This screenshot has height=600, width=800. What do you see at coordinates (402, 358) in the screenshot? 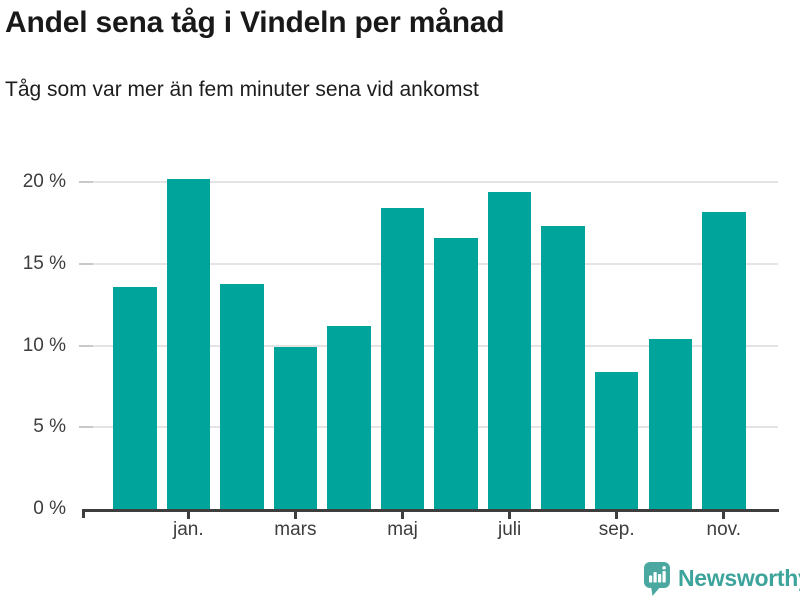
I see `bar-maj` at bounding box center [402, 358].